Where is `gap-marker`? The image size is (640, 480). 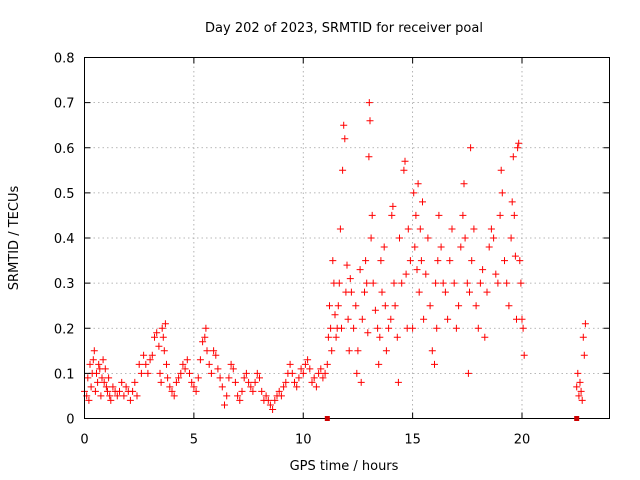
gap-marker is located at coordinates (577, 418).